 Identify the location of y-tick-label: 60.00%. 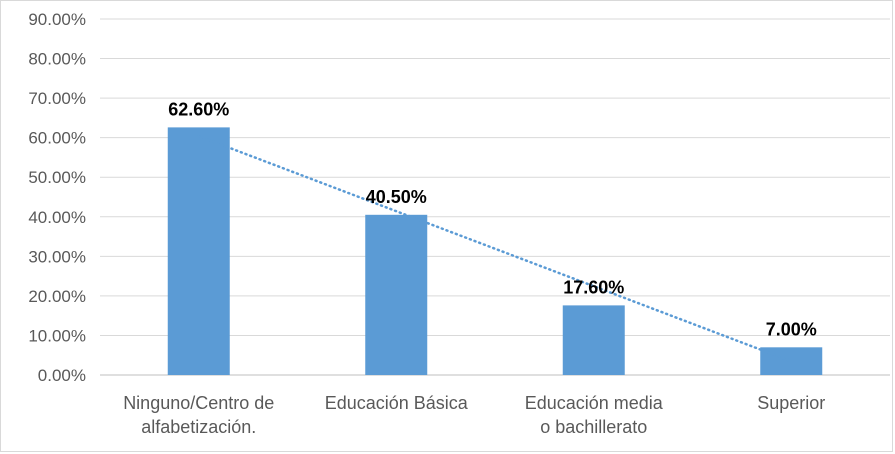
(57, 138).